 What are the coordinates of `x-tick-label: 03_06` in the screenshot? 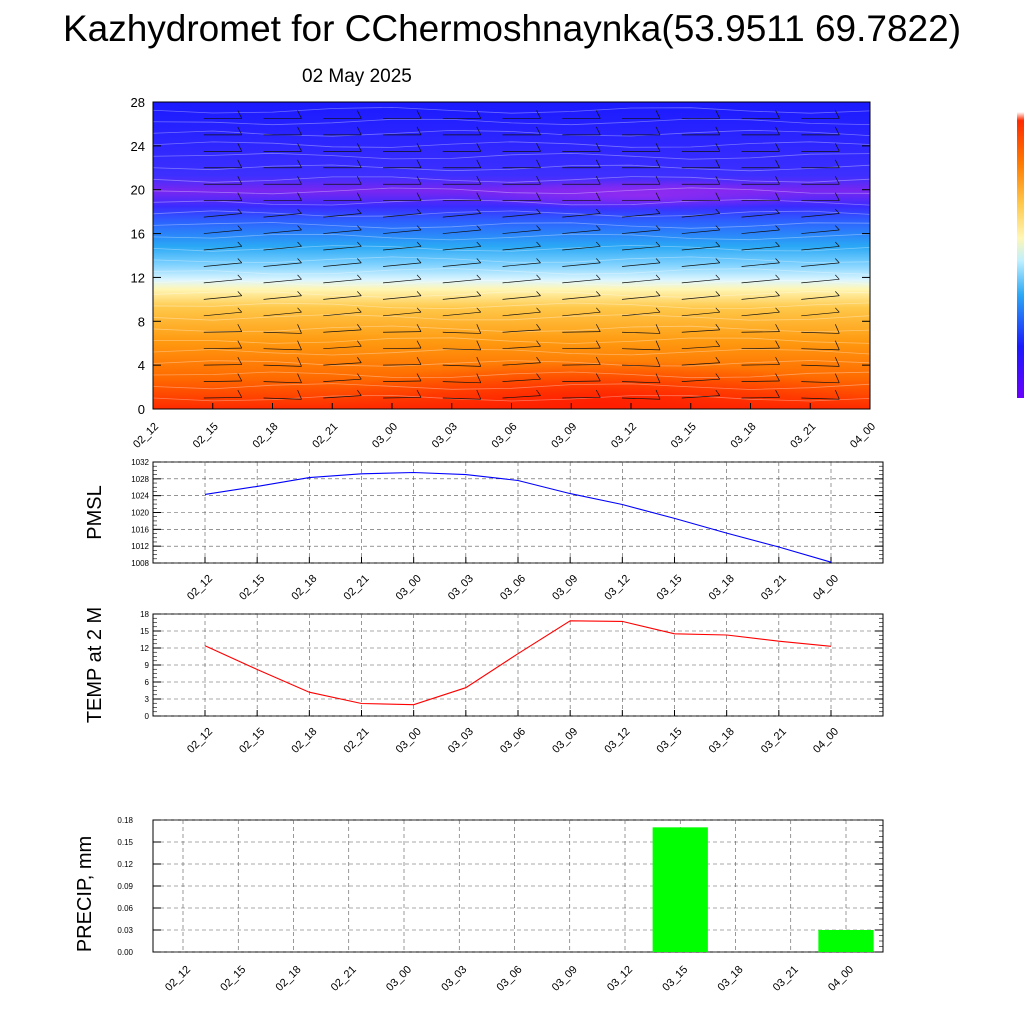 It's located at (505, 436).